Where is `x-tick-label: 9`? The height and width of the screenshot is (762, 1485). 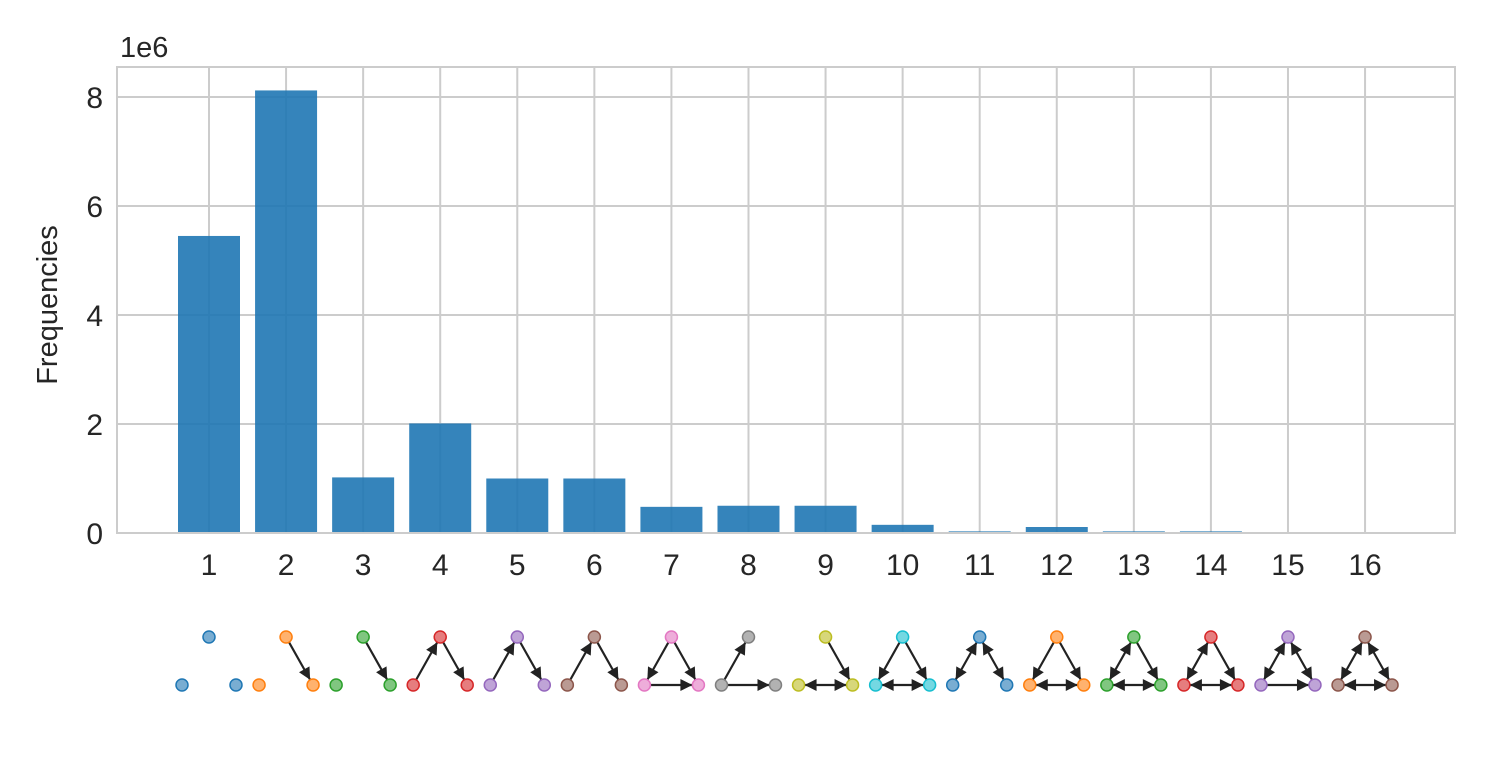
x-tick-label: 9 is located at coordinates (825, 565).